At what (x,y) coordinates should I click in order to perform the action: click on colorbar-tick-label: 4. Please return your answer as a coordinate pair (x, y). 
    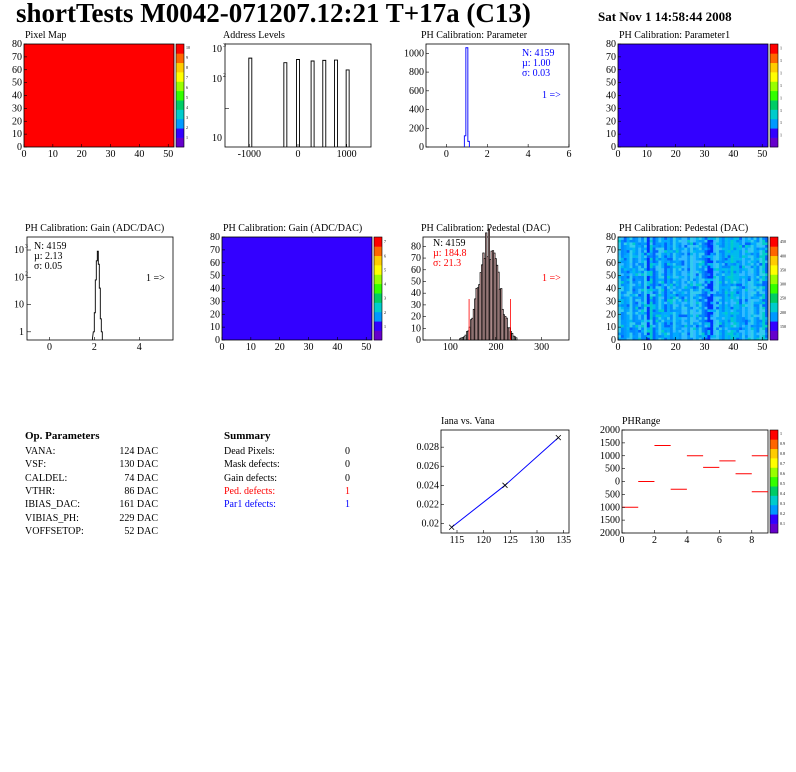
    Looking at the image, I should click on (187, 107).